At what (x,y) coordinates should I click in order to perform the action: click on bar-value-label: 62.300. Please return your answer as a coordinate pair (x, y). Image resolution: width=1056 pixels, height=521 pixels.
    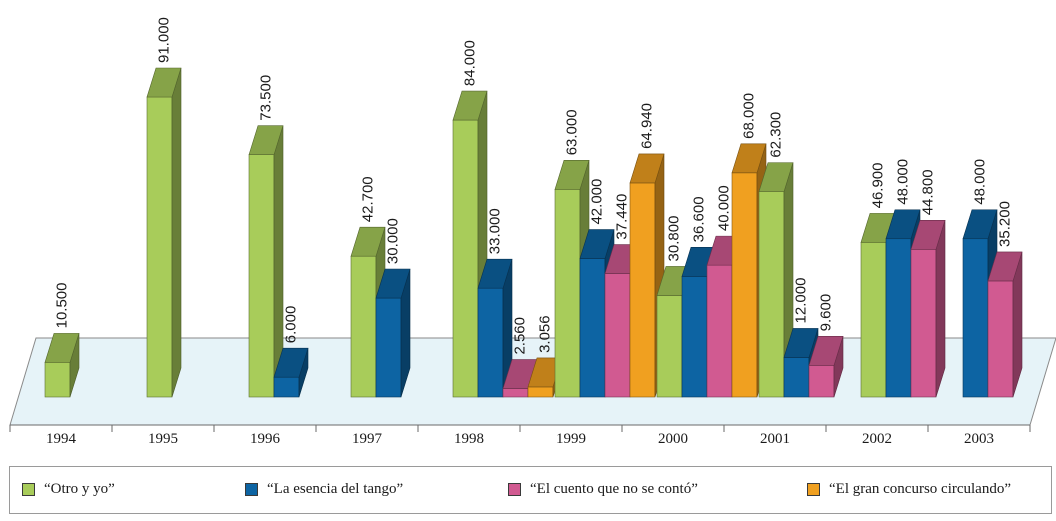
    Looking at the image, I should click on (776, 135).